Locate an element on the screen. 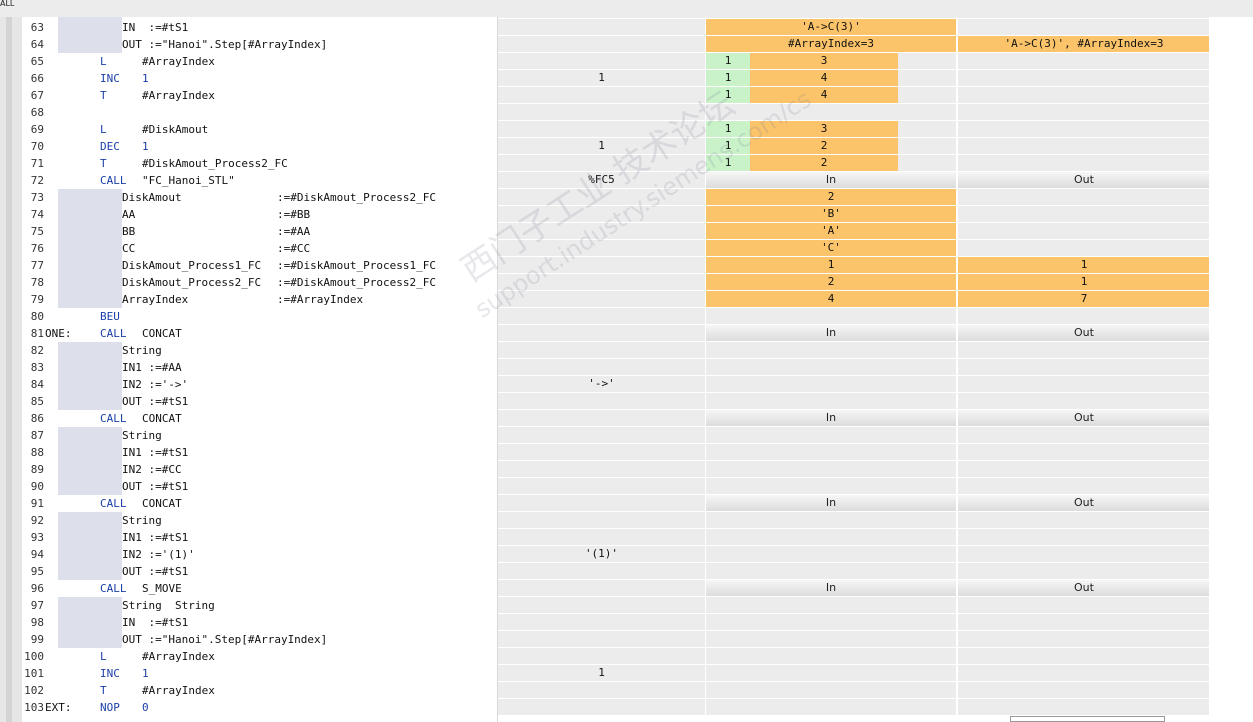 This screenshot has height=722, width=1253. code-line: 66 INC 1 is located at coordinates (259, 78).